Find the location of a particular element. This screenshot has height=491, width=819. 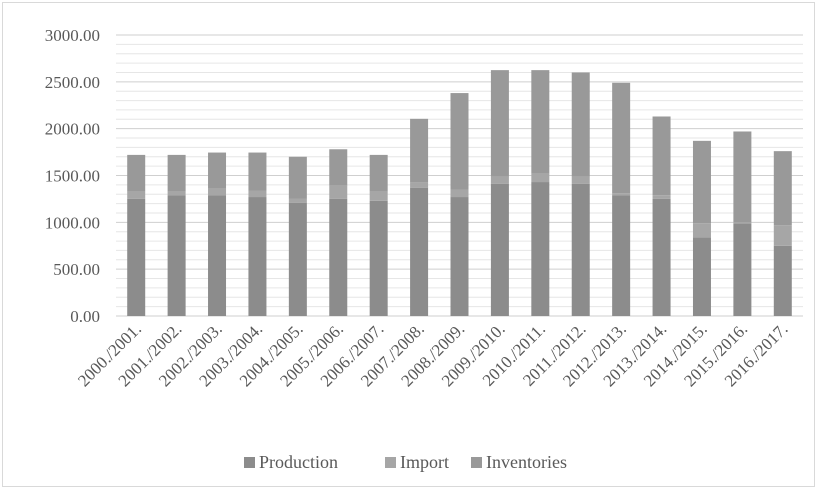

legend-swatch-production is located at coordinates (249, 462).